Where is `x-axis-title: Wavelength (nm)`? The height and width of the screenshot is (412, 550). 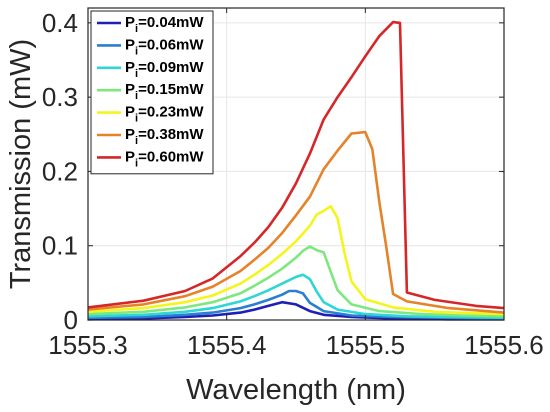 x-axis-title: Wavelength (nm) is located at coordinates (296, 390).